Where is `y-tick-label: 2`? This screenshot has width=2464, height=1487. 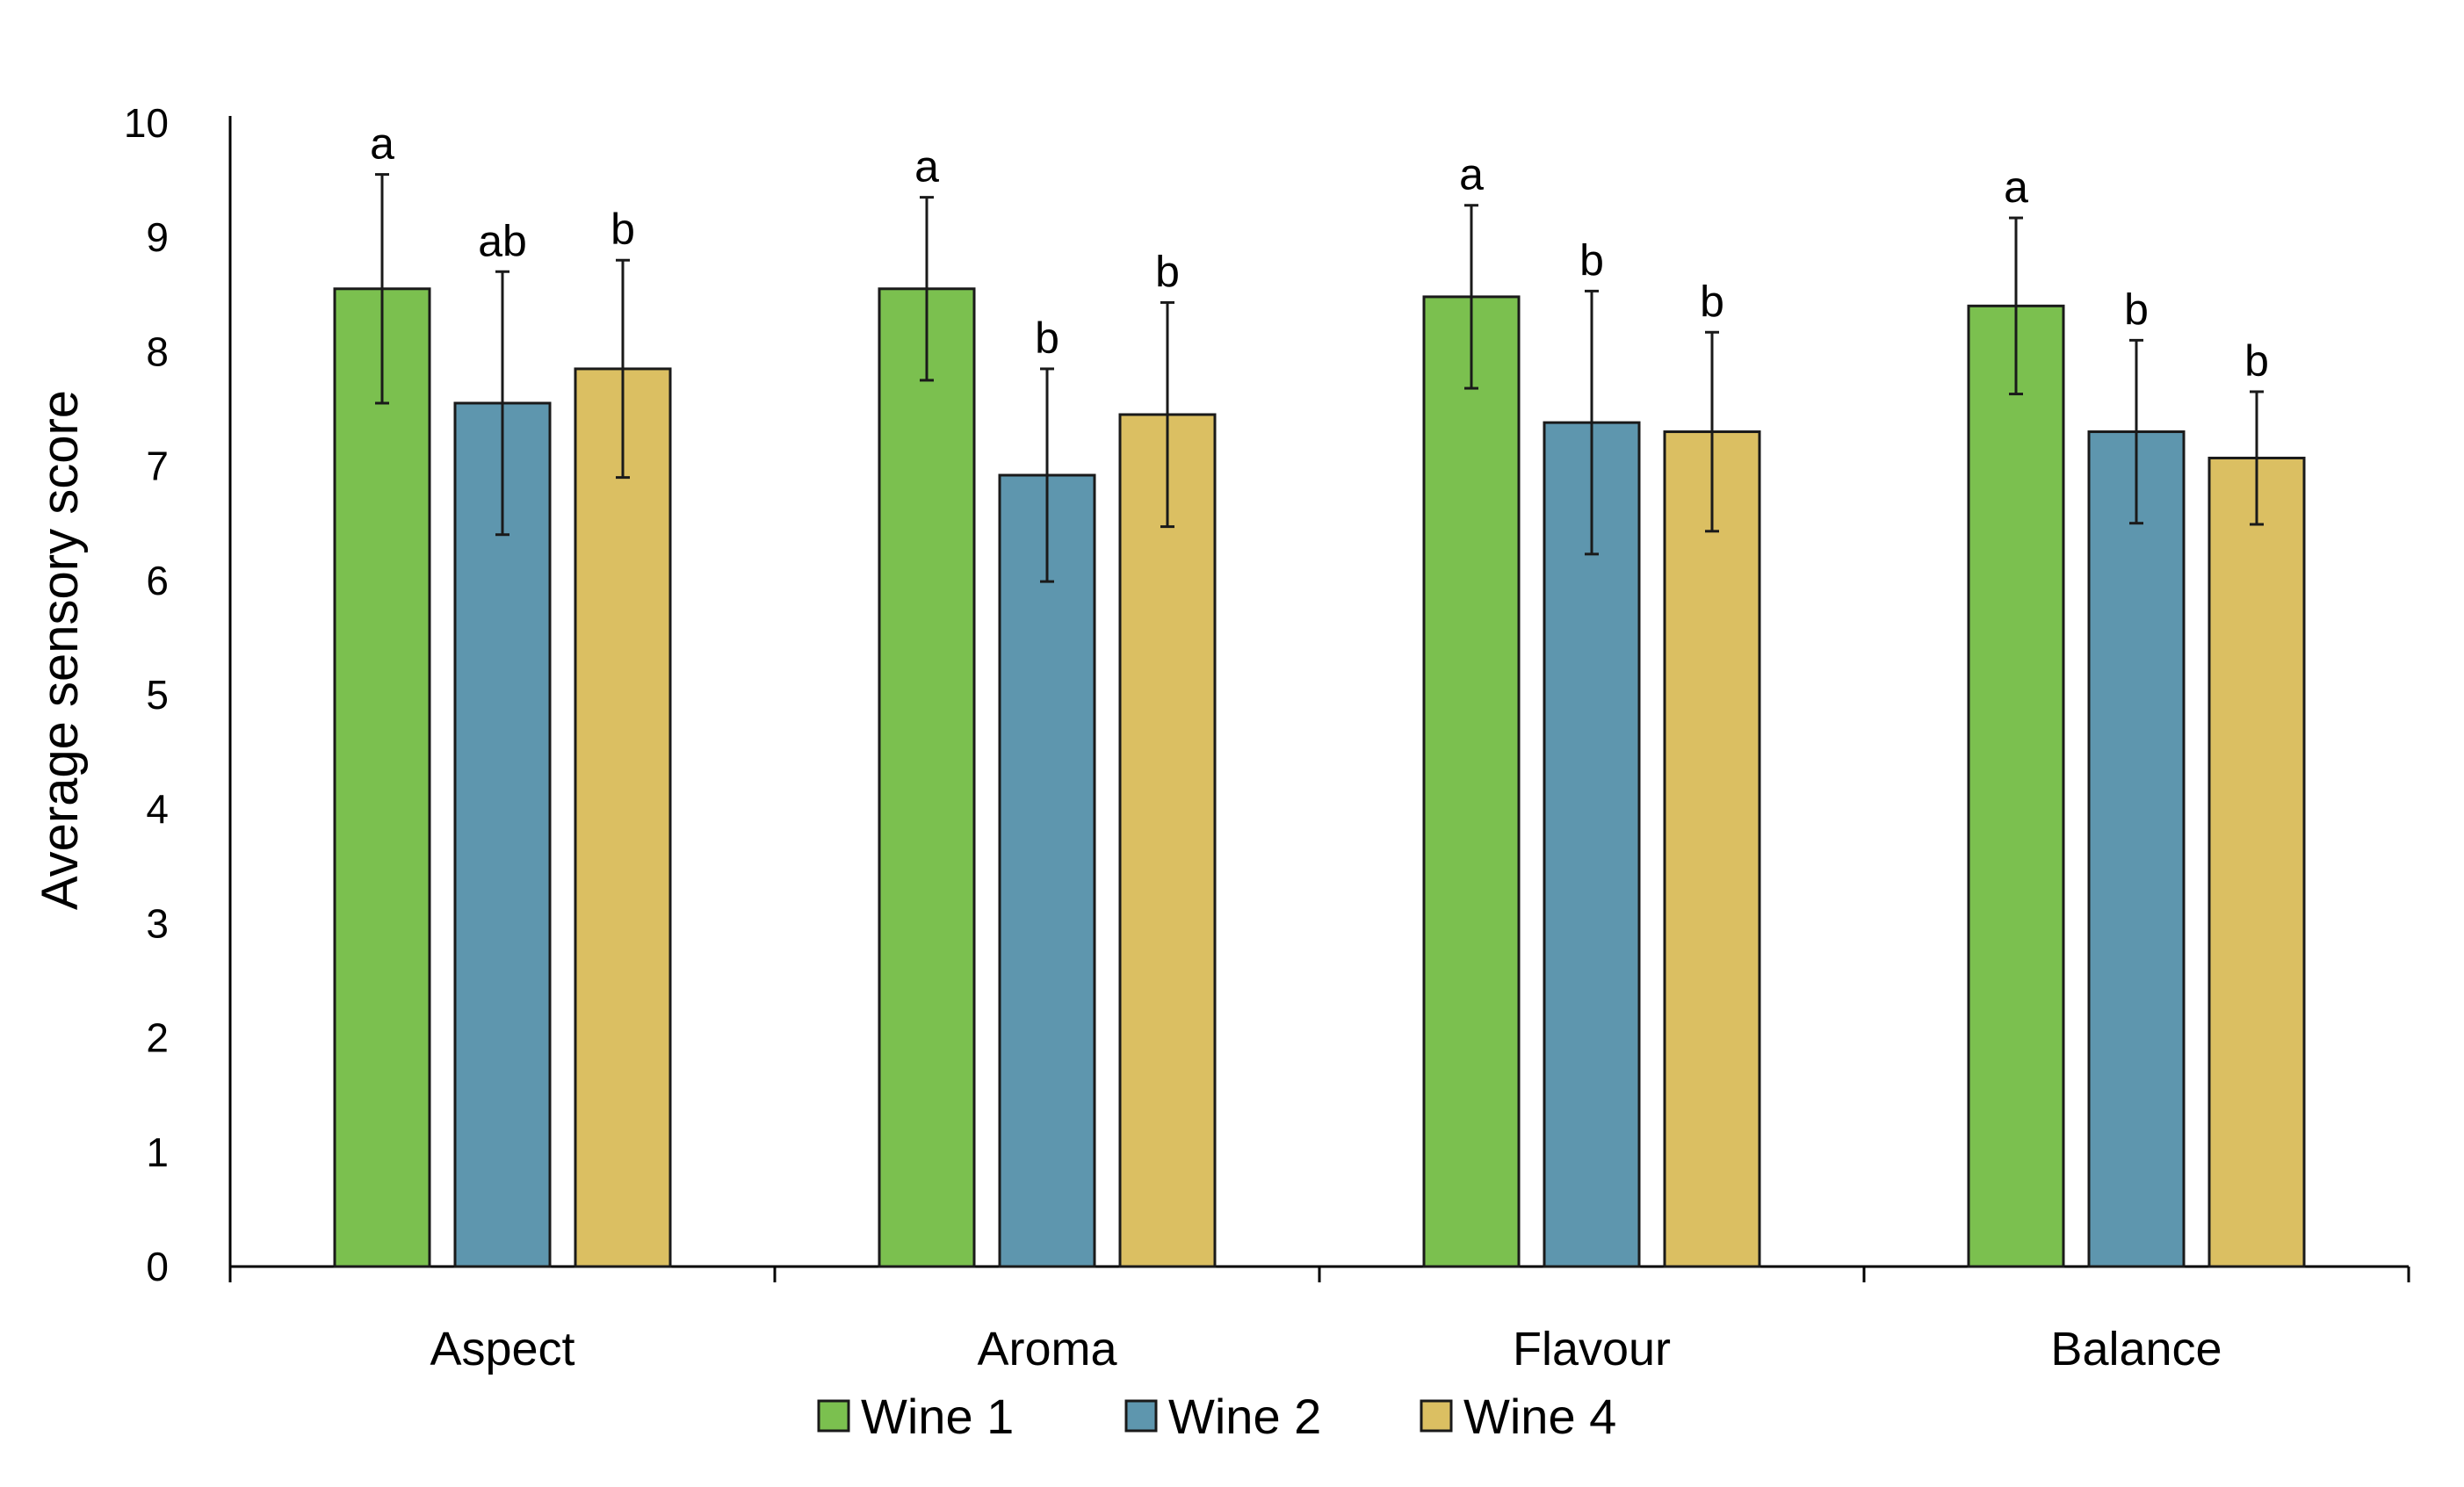 y-tick-label: 2 is located at coordinates (157, 1038).